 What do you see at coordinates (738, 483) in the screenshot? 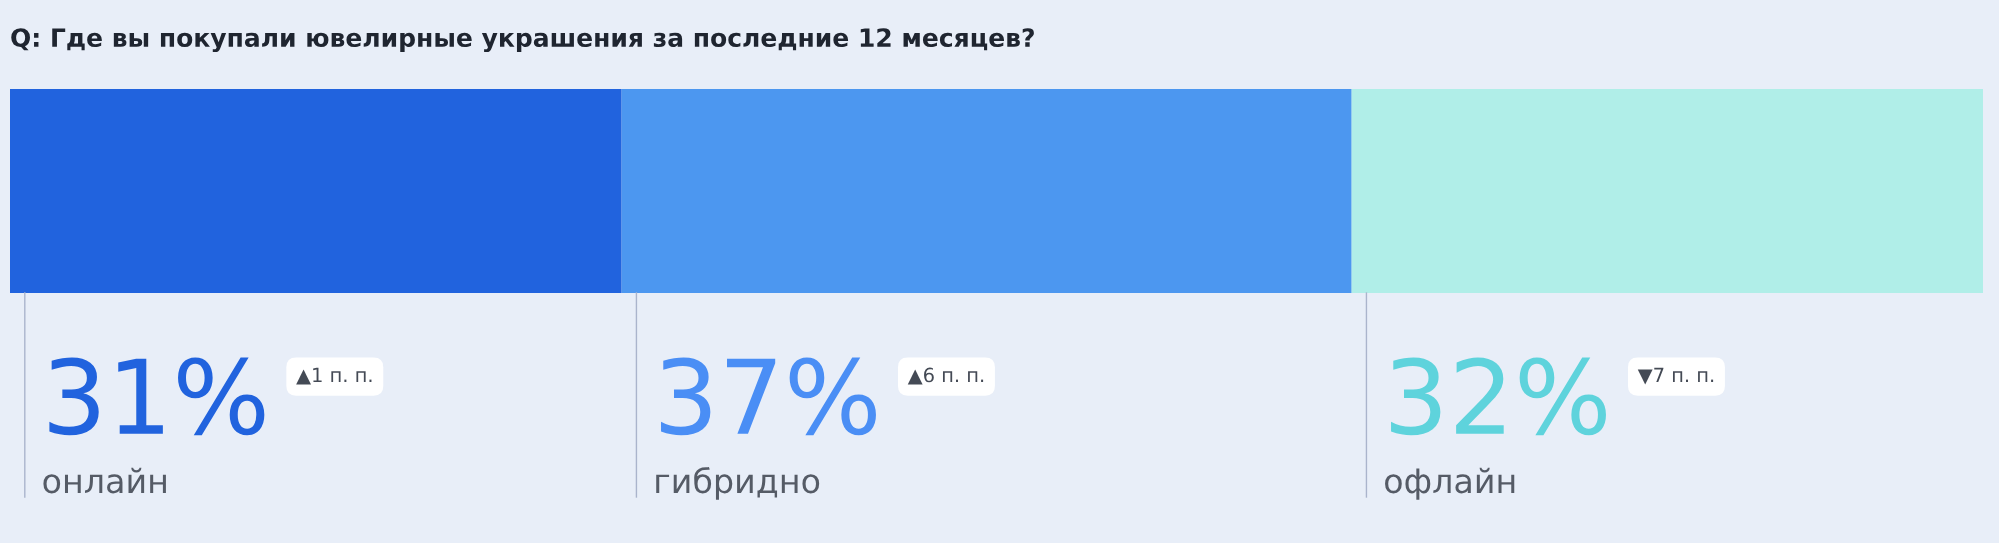
I see `text: гибридно` at bounding box center [738, 483].